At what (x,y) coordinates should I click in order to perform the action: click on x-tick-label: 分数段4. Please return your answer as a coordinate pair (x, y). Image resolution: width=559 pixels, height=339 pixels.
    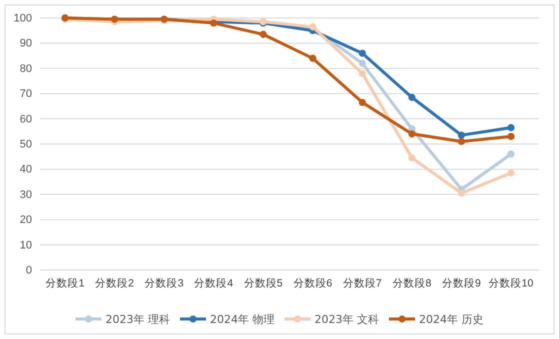
    Looking at the image, I should click on (214, 283).